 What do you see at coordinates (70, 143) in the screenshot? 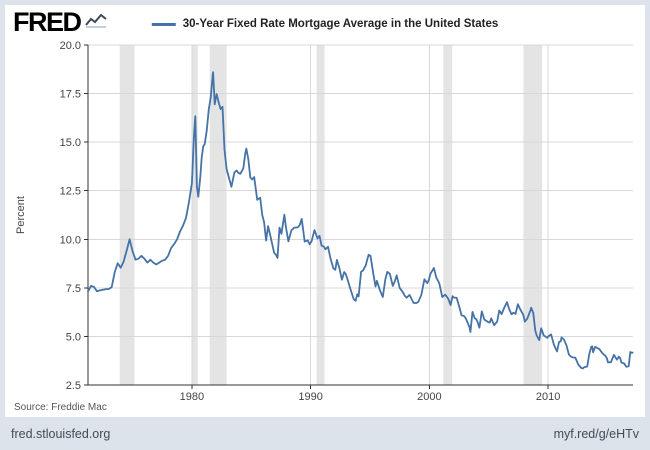
I see `y-tick-label: 15.0` at bounding box center [70, 143].